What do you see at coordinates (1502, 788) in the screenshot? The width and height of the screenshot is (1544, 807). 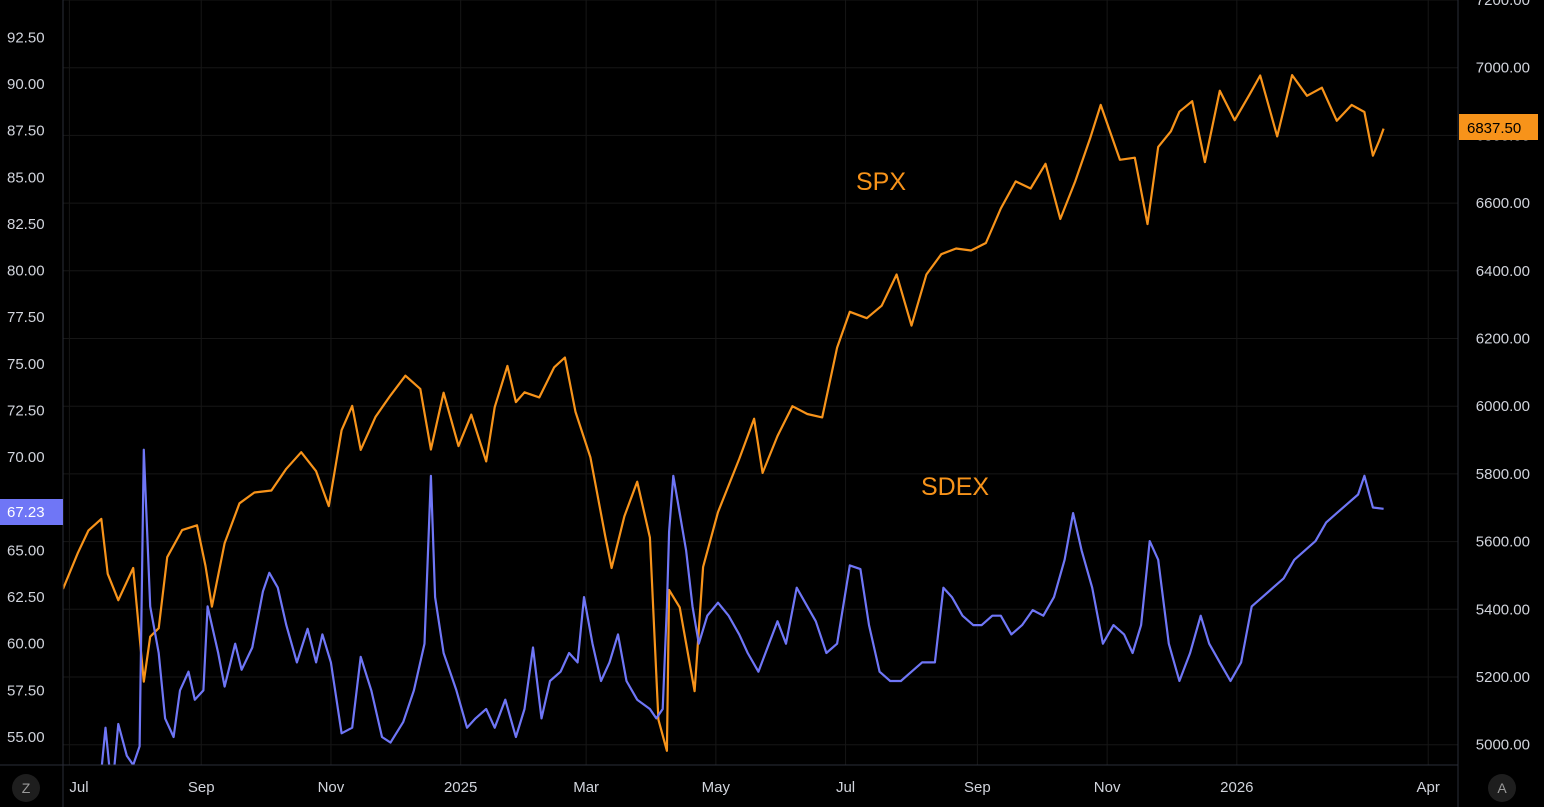 I see `auto-scale-right-button: A` at bounding box center [1502, 788].